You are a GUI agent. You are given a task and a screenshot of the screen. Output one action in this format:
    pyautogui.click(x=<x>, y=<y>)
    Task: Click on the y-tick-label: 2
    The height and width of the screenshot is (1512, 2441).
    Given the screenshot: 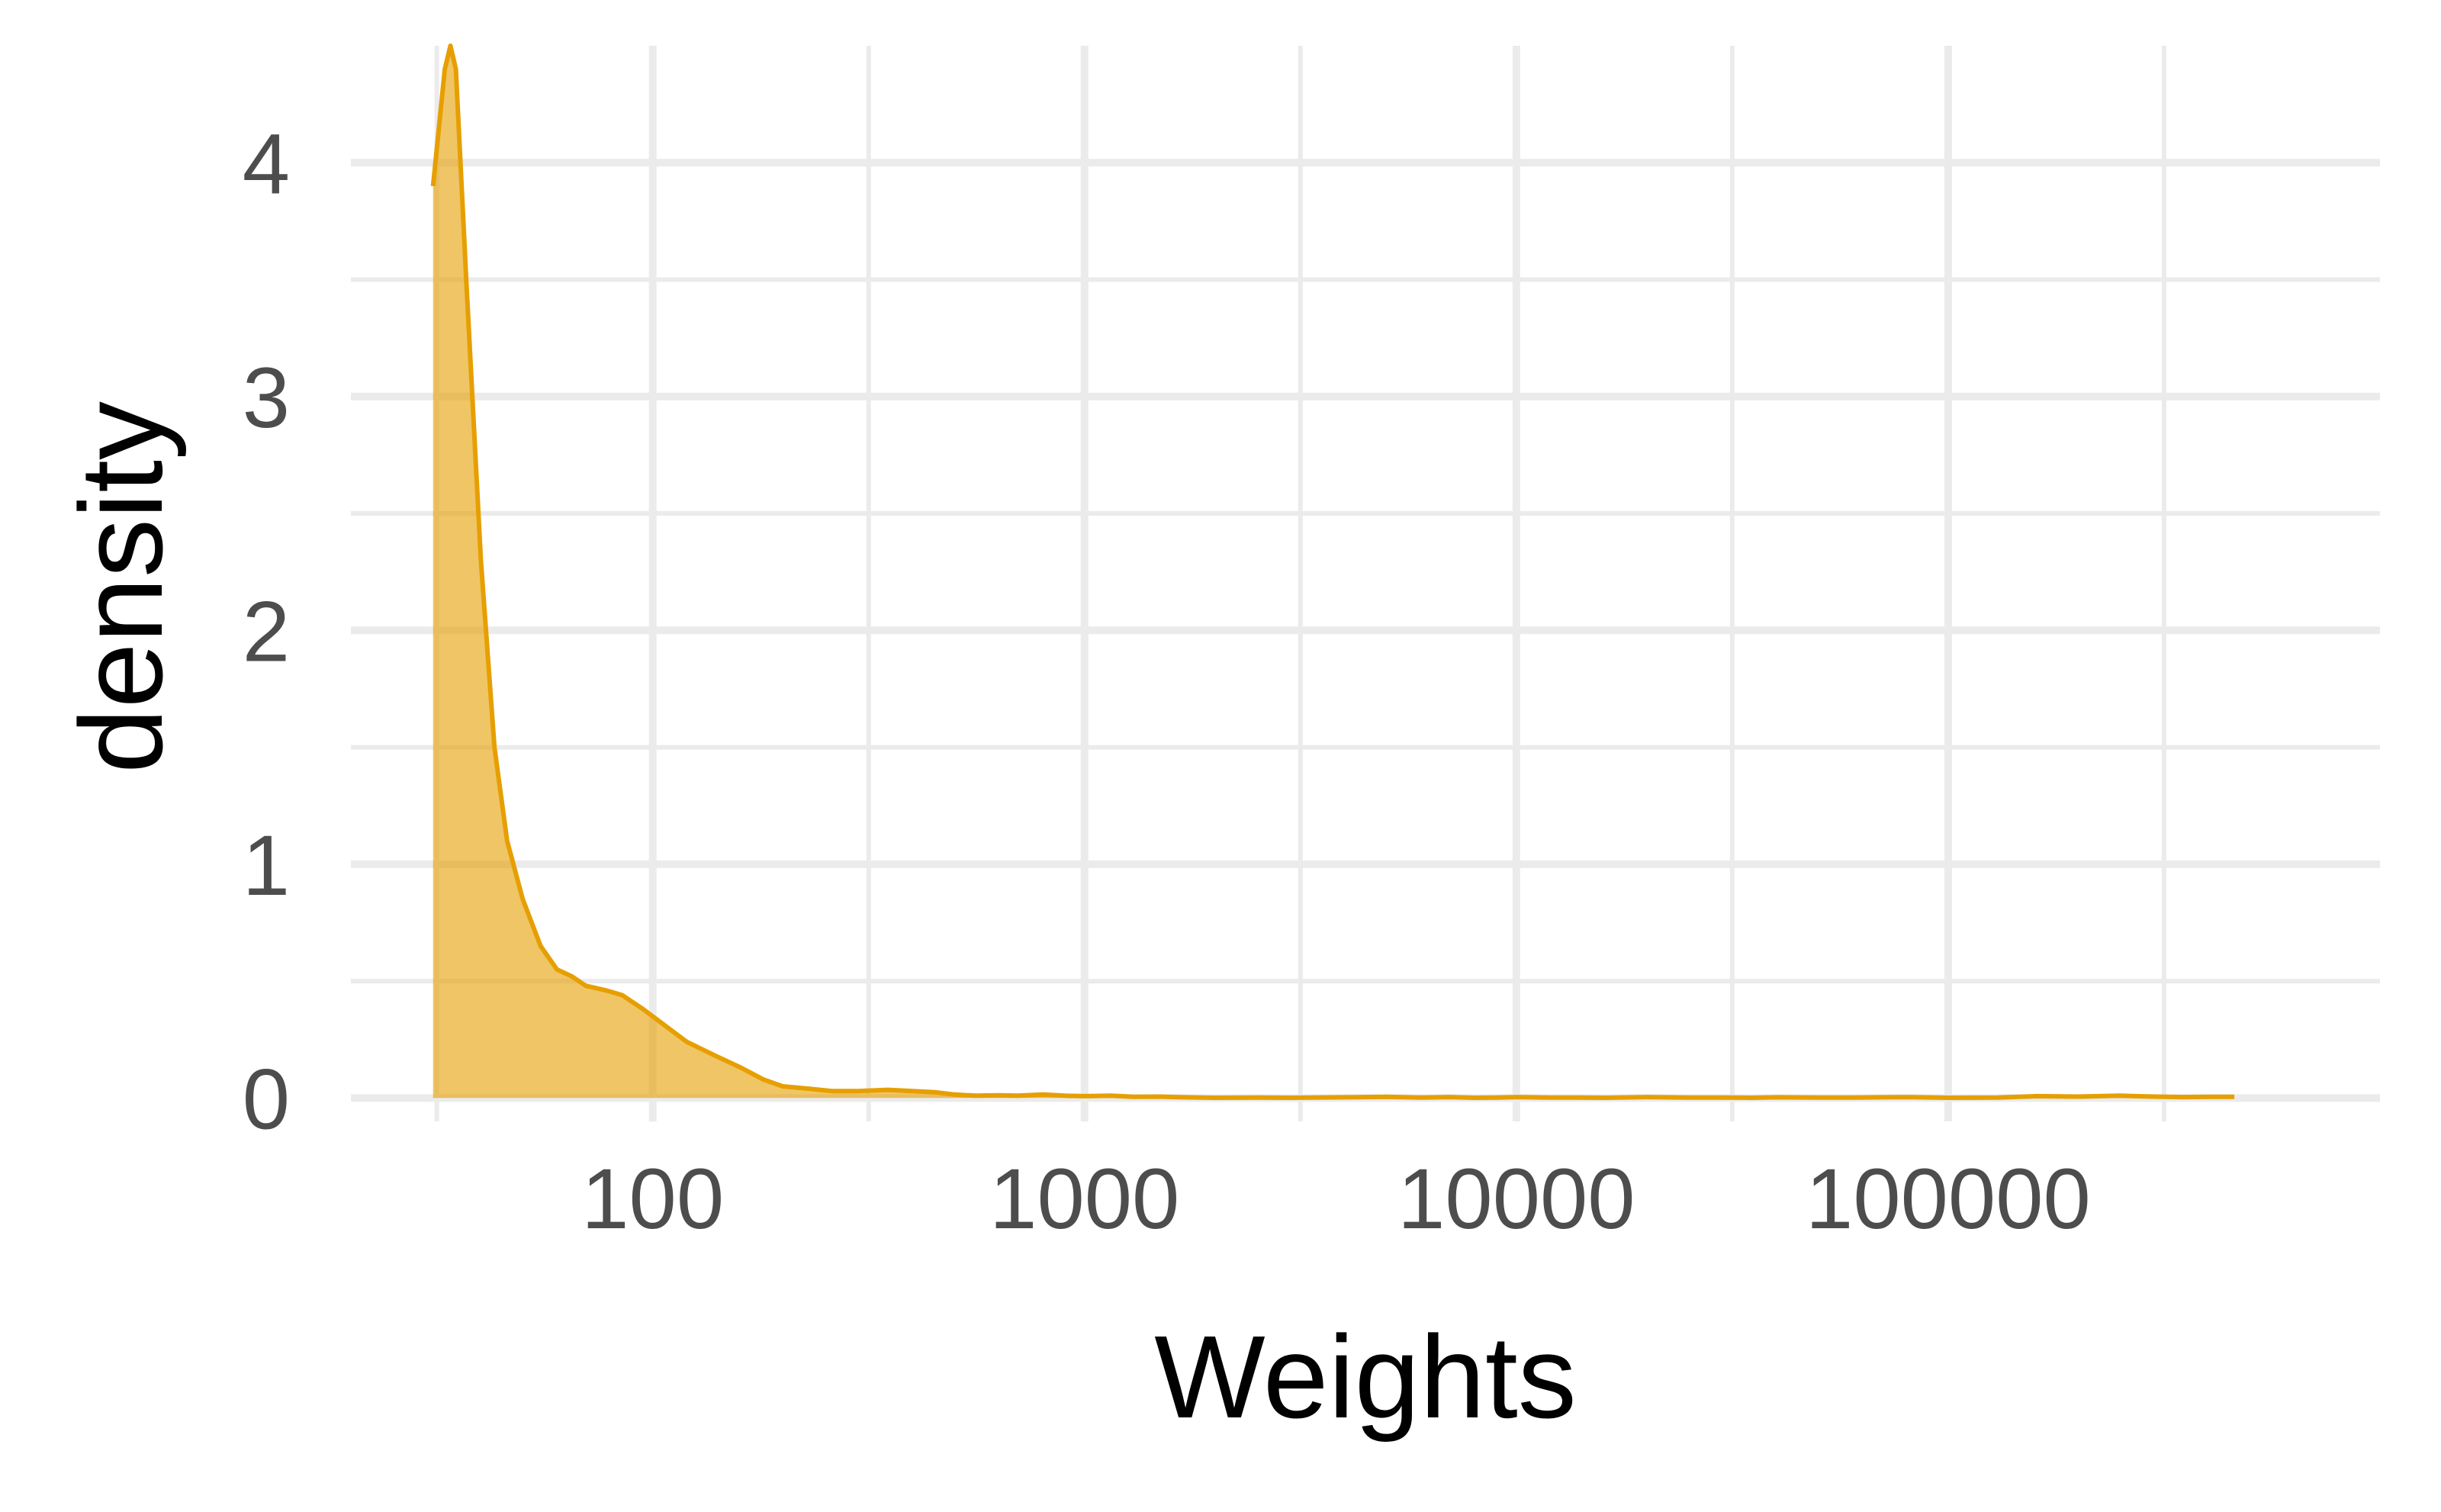 What is the action you would take?
    pyautogui.click(x=266, y=632)
    